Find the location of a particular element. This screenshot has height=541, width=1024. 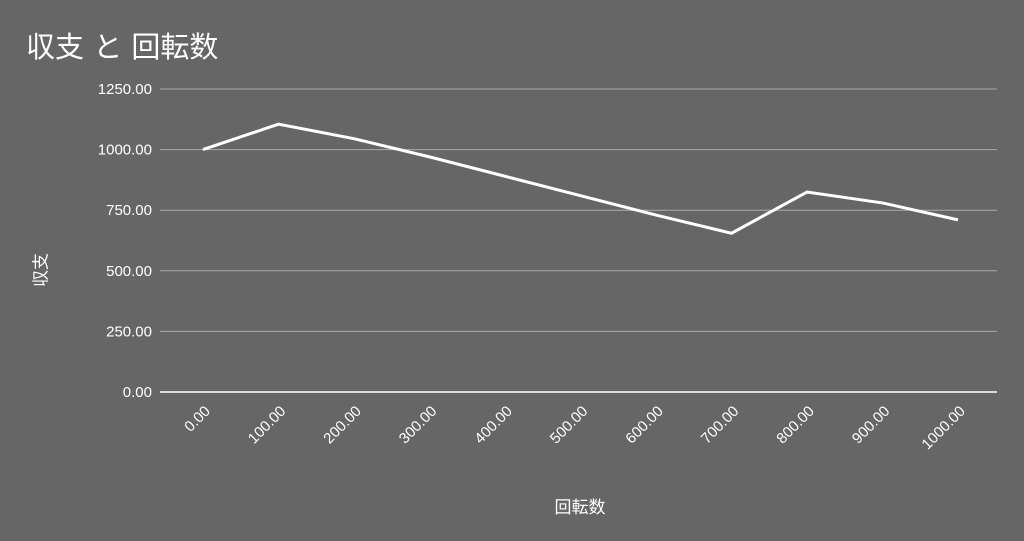

y-tick-label: 0.00 is located at coordinates (137, 392).